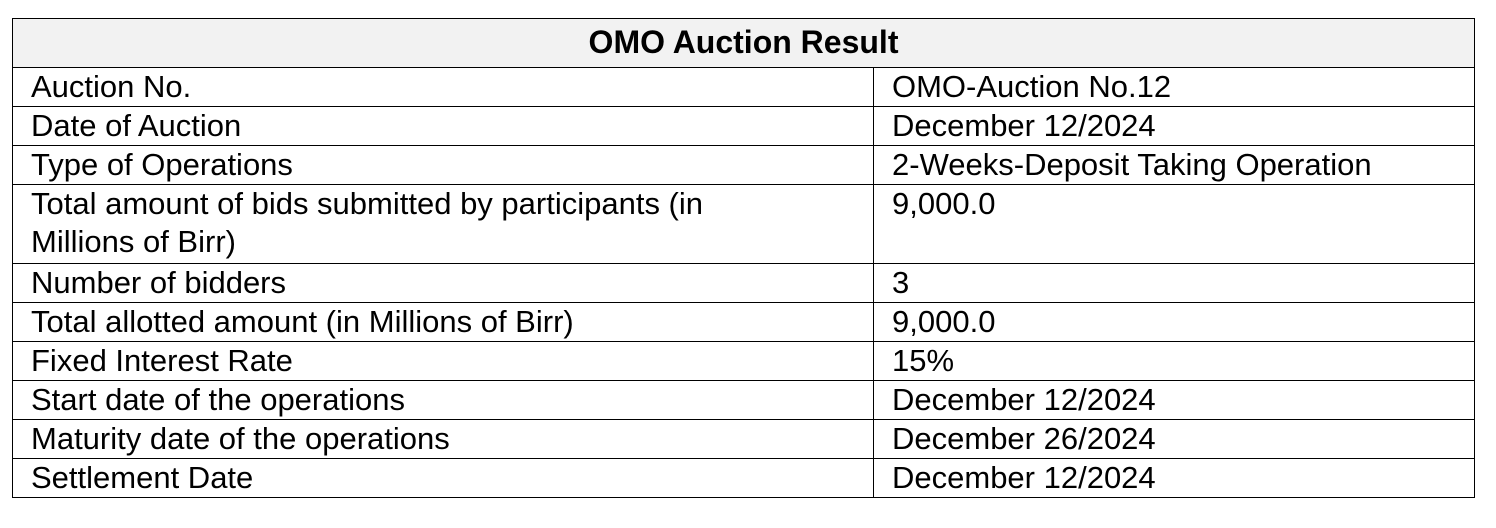 The height and width of the screenshot is (528, 1496). I want to click on table-row-settlement-date: Settlement Date December 12/2024, so click(744, 478).